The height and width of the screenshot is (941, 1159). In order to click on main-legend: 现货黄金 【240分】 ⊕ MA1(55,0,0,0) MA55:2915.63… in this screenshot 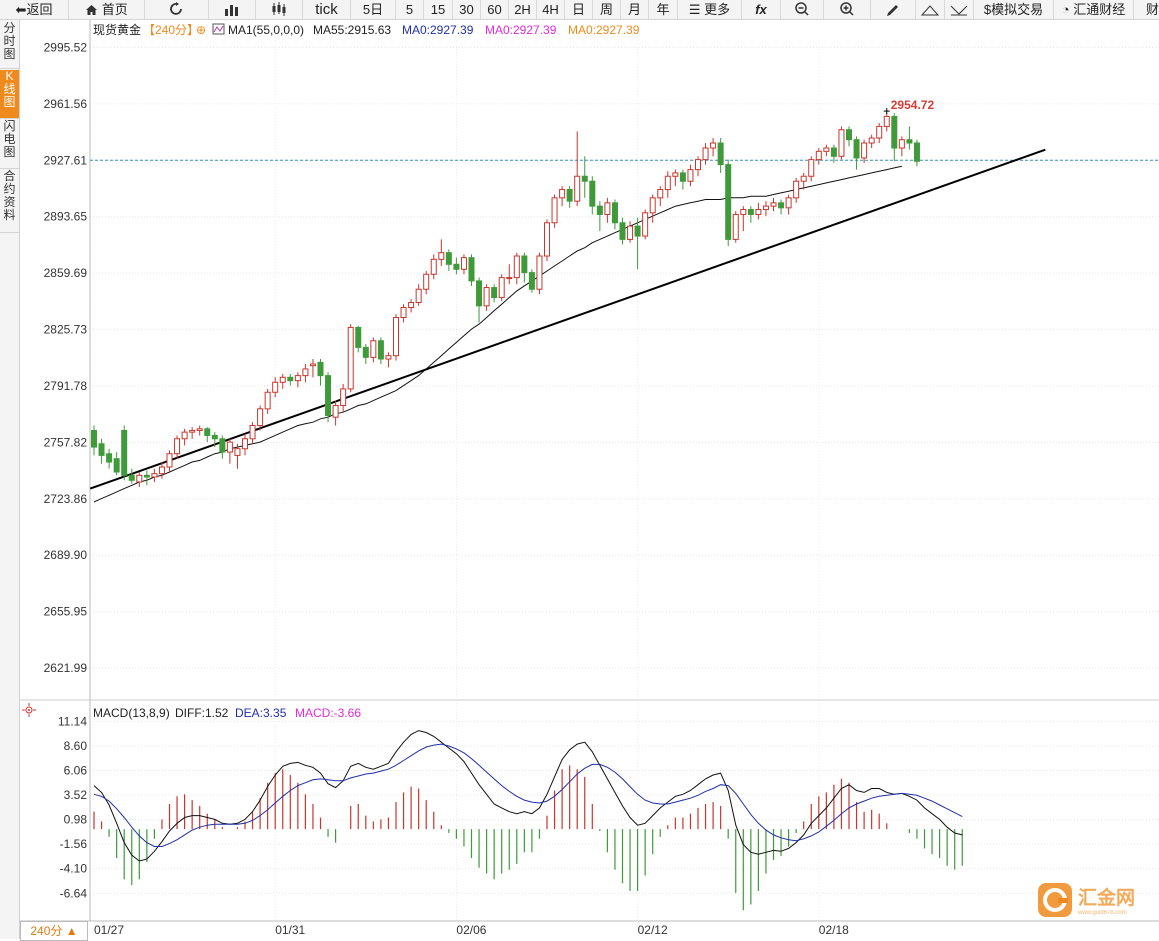, I will do `click(366, 29)`.